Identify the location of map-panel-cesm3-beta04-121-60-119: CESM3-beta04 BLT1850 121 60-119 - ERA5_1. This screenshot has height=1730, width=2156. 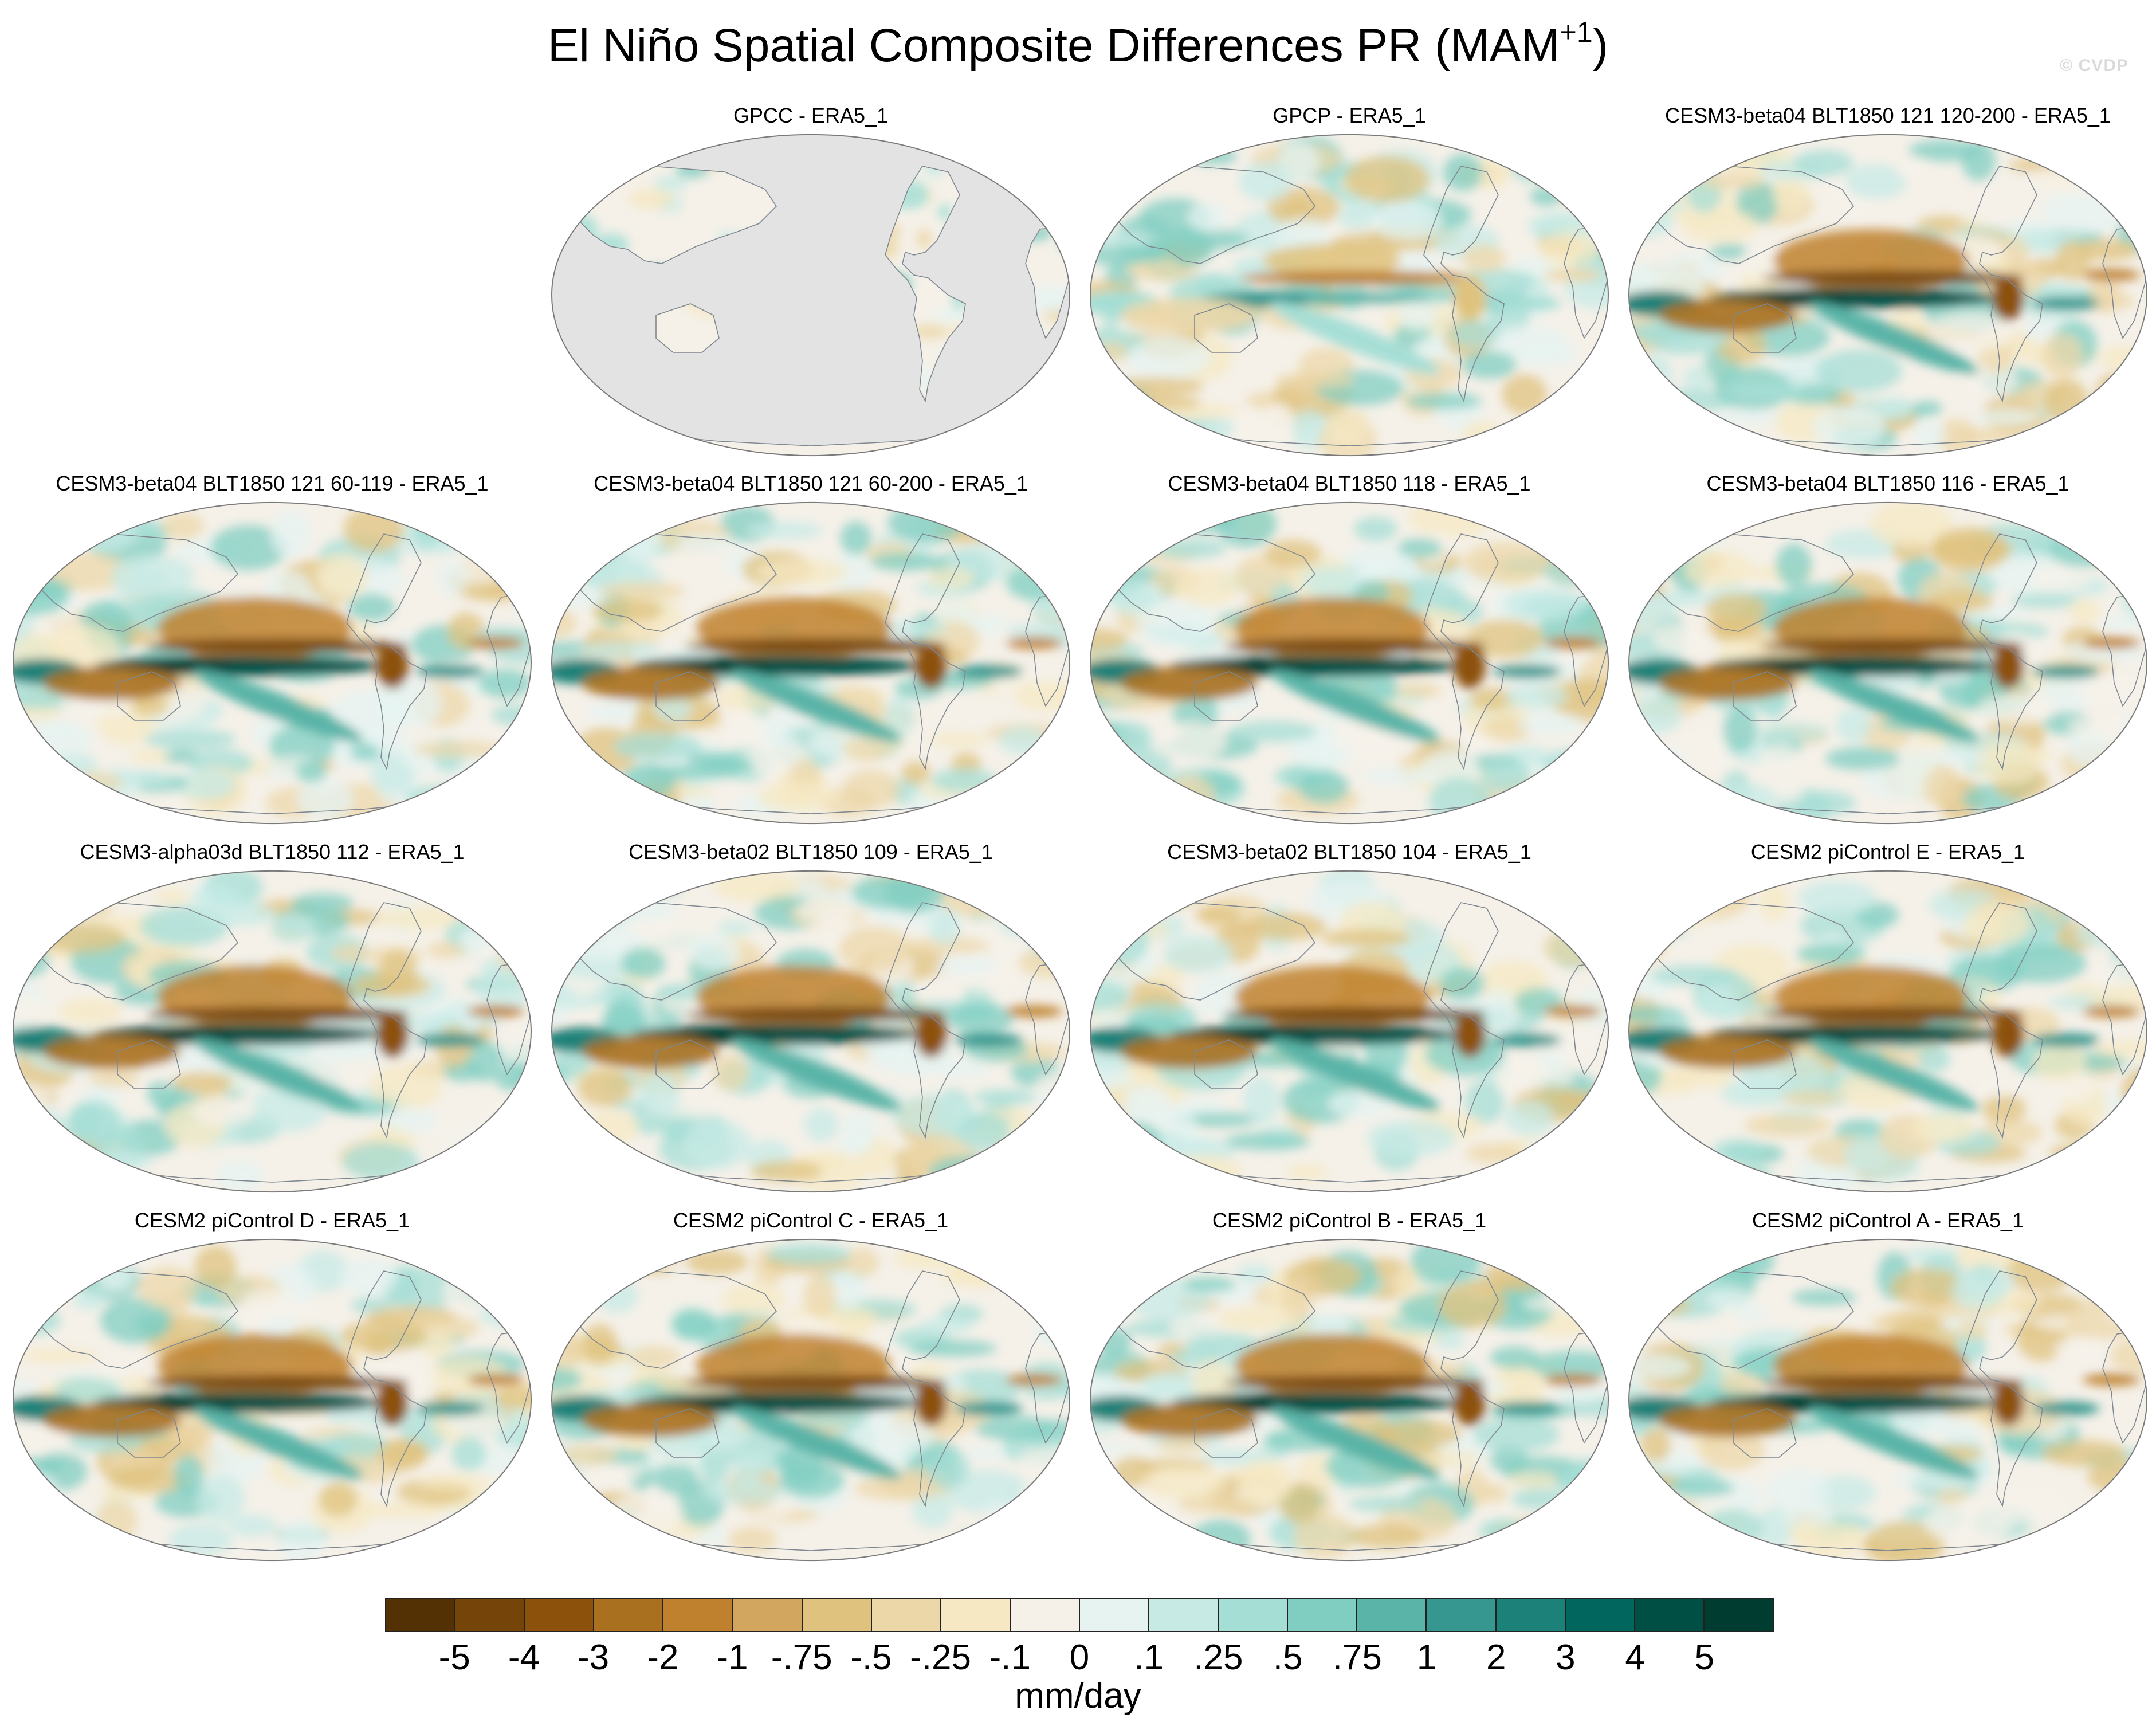
(272, 660).